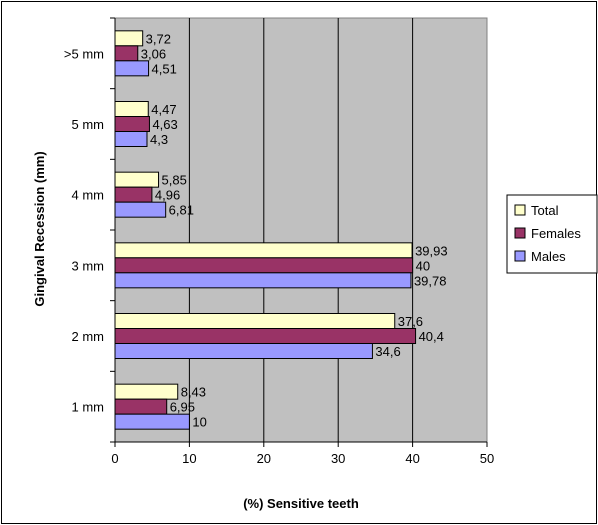  What do you see at coordinates (423, 265) in the screenshot?
I see `data-label: 40` at bounding box center [423, 265].